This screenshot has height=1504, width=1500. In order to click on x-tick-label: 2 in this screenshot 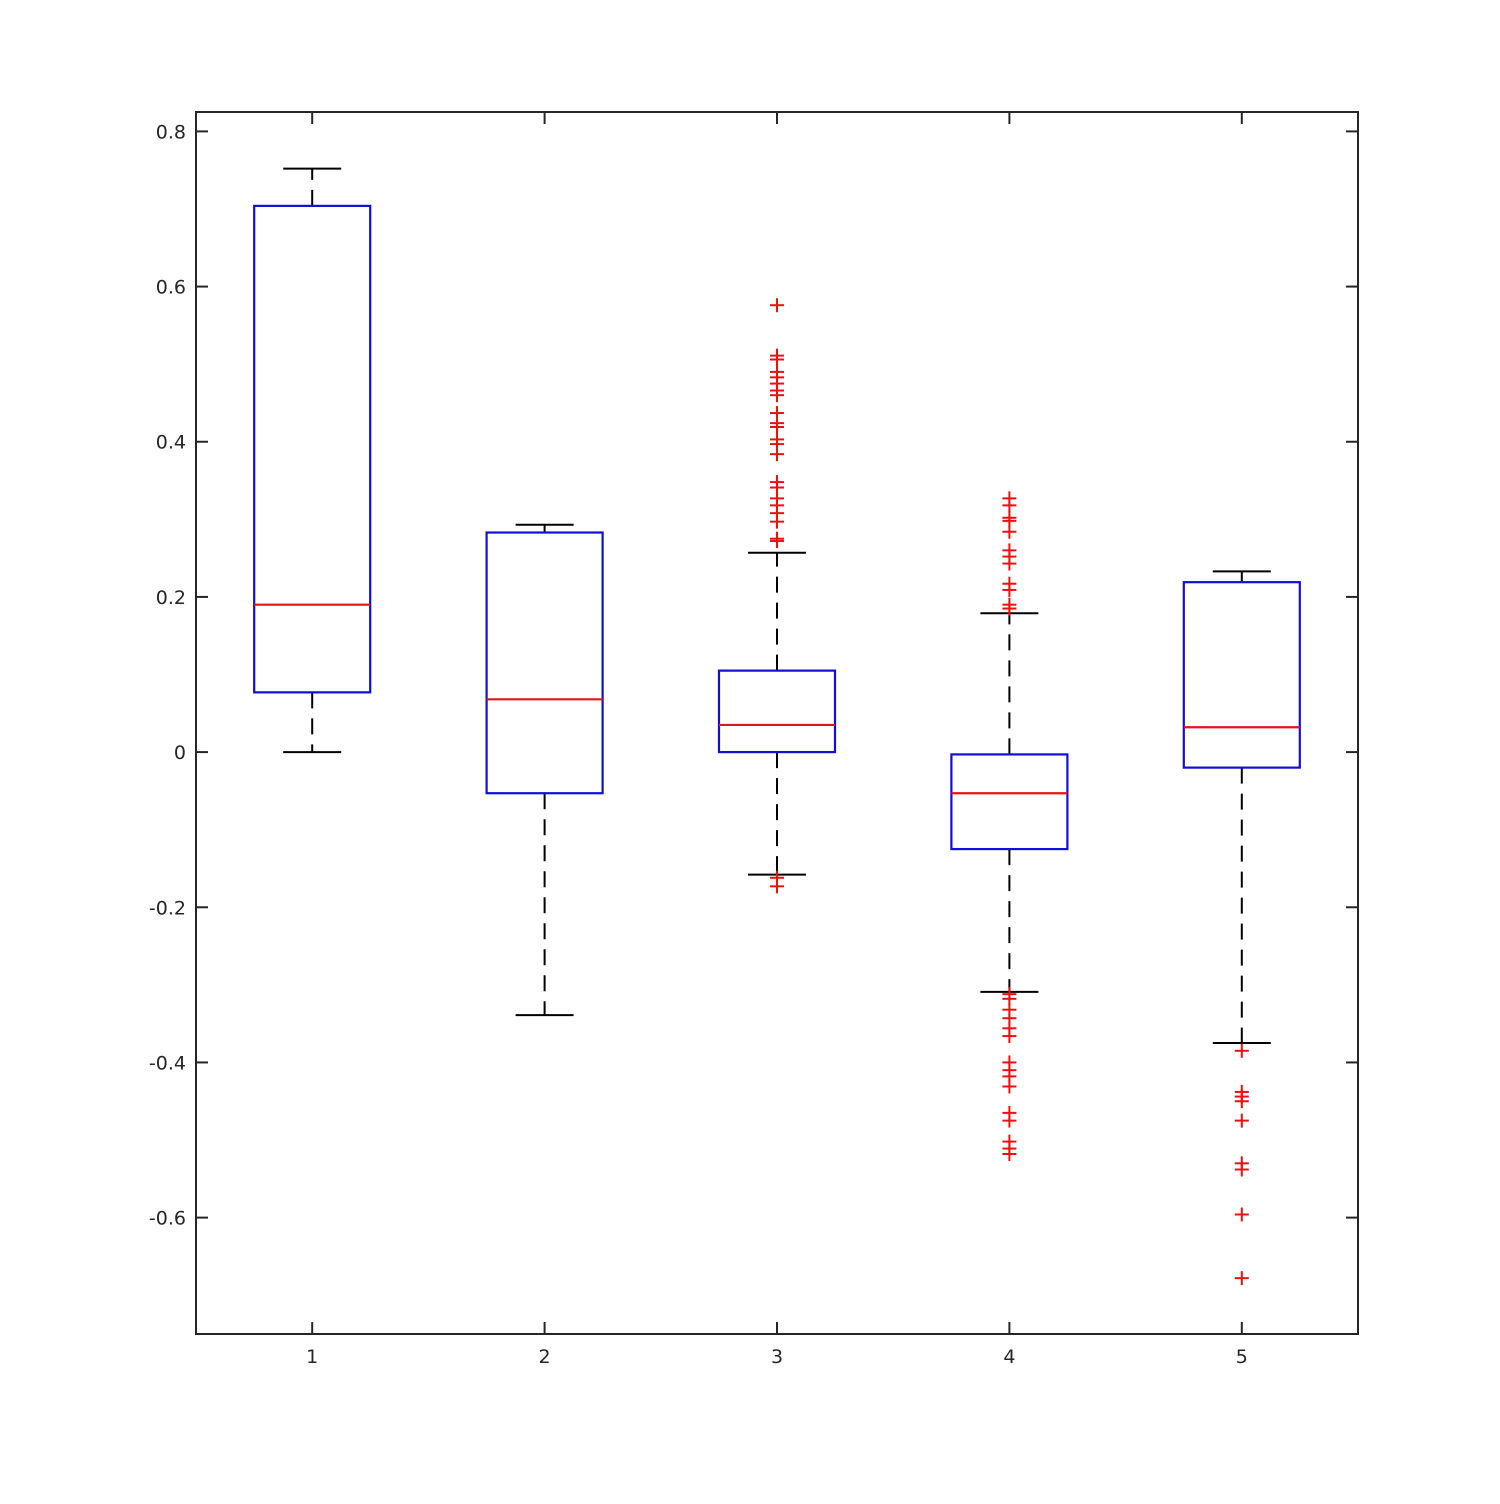, I will do `click(545, 1357)`.